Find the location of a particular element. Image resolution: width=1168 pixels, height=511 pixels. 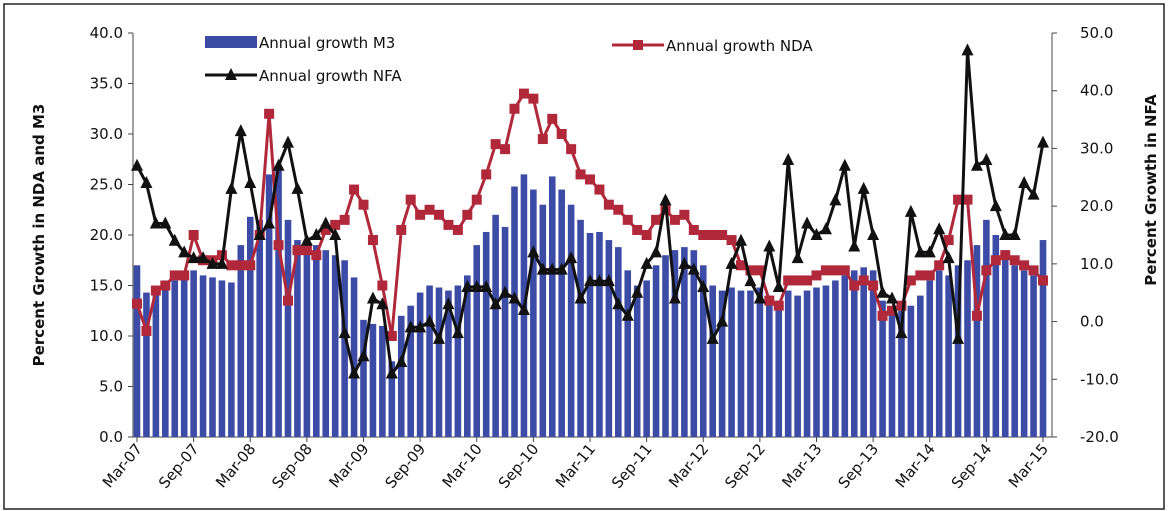

y2-tick-label: 0.0 is located at coordinates (1092, 322).